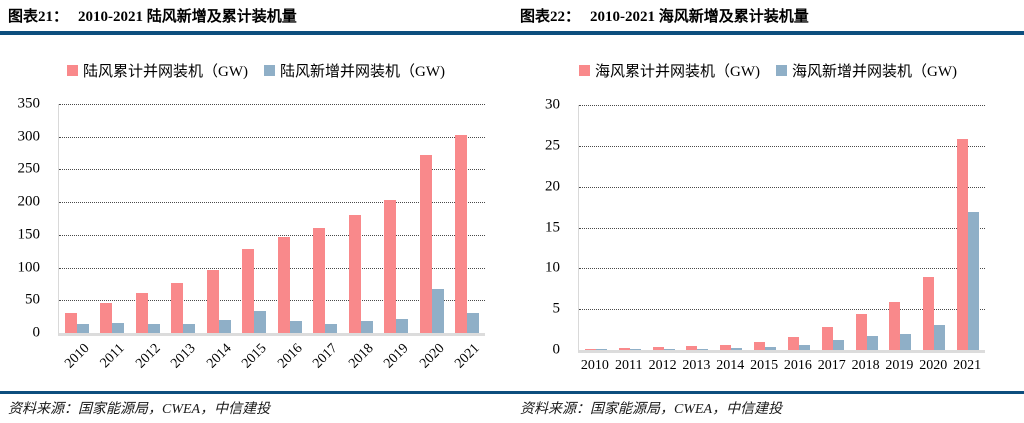 Image resolution: width=1024 pixels, height=423 pixels. Describe the element at coordinates (36, 332) in the screenshot. I see `y-tick-label: 0` at that location.